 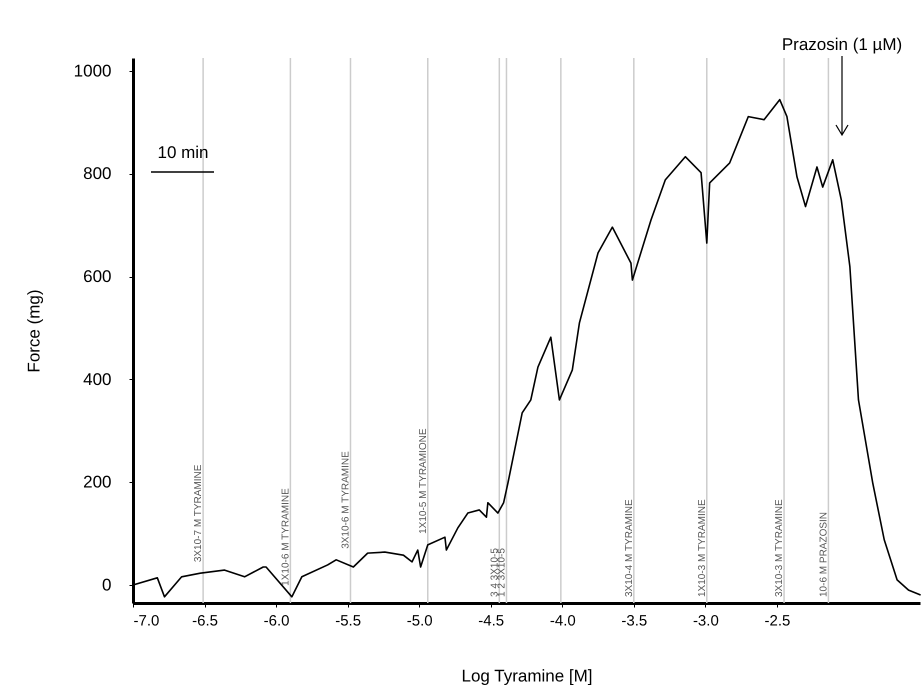 I want to click on x-tick-label: -6.0, so click(x=277, y=621).